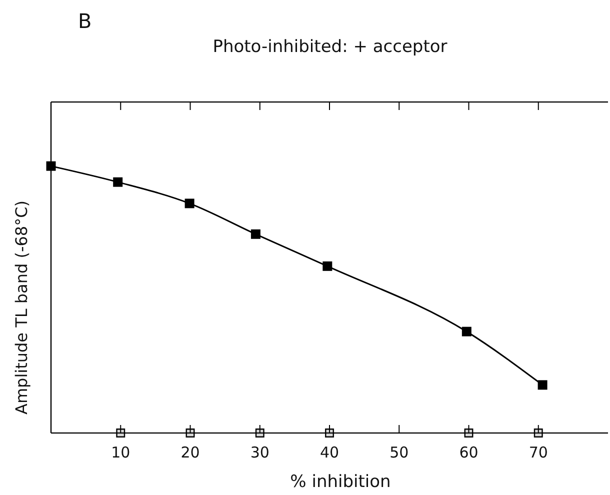  Describe the element at coordinates (340, 482) in the screenshot. I see `x-axis-title: % inhibition` at that location.